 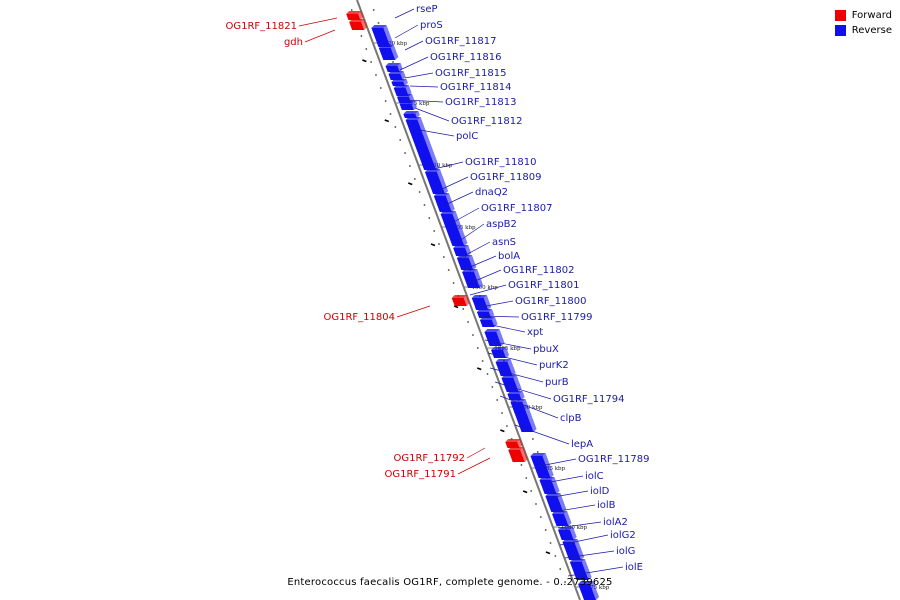 What do you see at coordinates (293, 42) in the screenshot?
I see `forward-gene-label: gdh` at bounding box center [293, 42].